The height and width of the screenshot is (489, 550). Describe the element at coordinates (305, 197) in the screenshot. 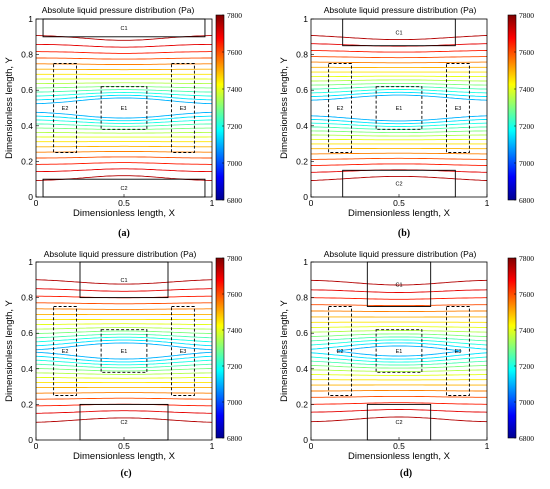

I see `y-tick-label: 0` at that location.